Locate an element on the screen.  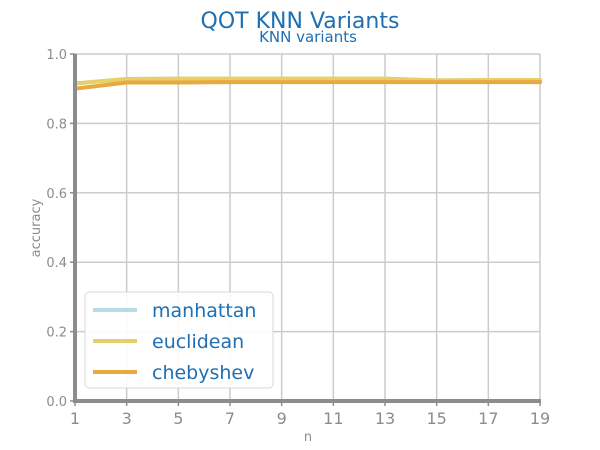
x-ticks: 1 3 5 7 9 11 13 15 17 19 is located at coordinates (310, 414).